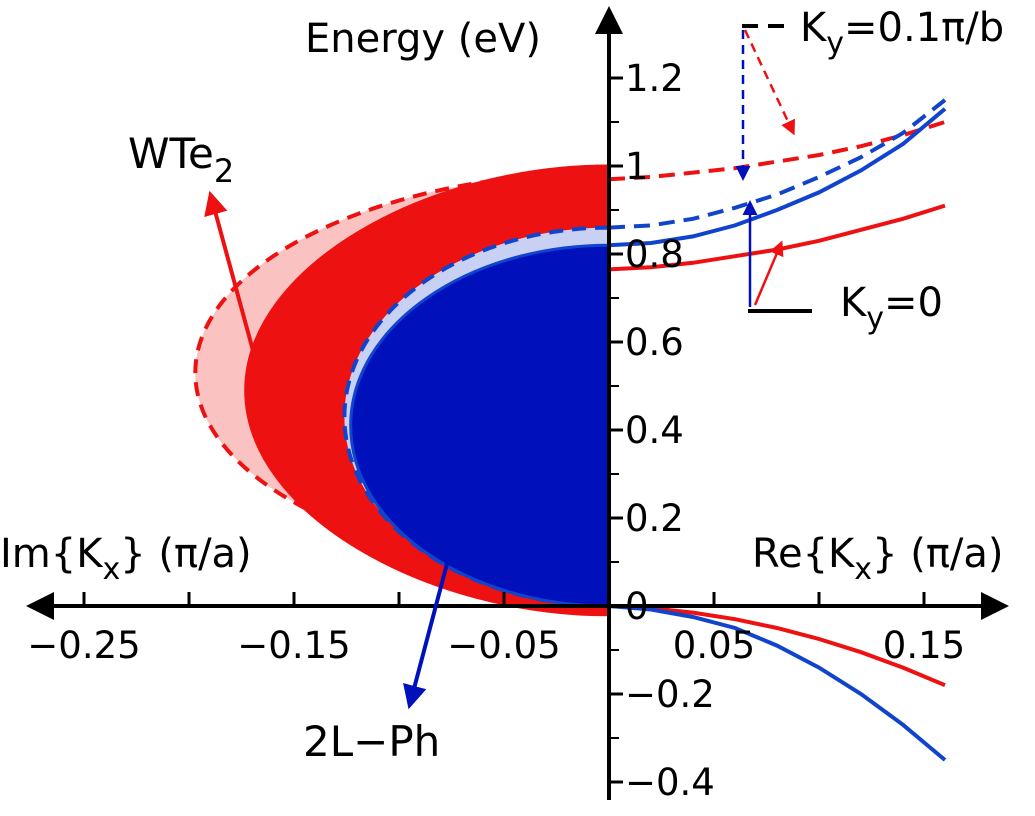  What do you see at coordinates (924, 645) in the screenshot?
I see `x-tick-label-right-1: 0.15` at bounding box center [924, 645].